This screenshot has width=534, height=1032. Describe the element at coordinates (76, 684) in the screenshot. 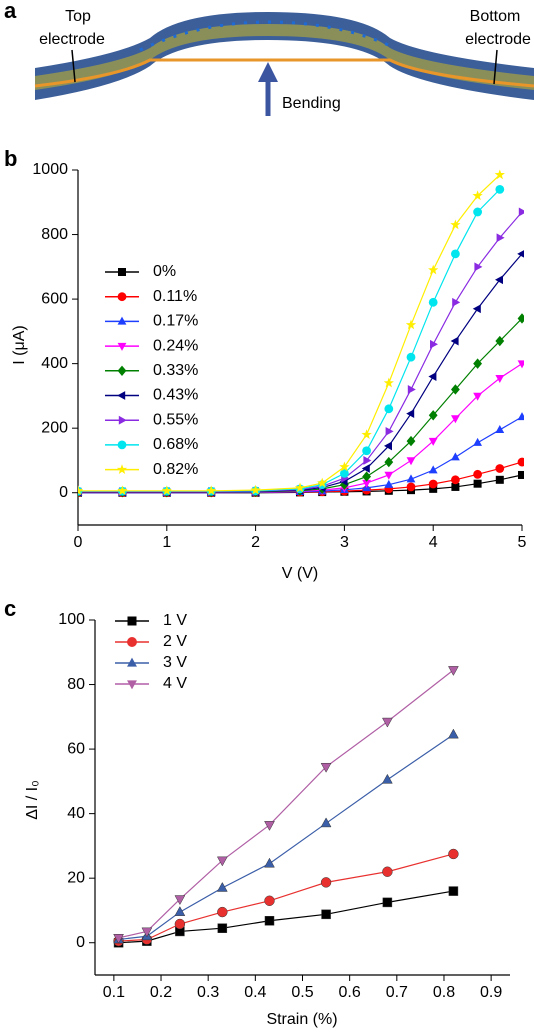

I see `y-tick-label: 80` at that location.